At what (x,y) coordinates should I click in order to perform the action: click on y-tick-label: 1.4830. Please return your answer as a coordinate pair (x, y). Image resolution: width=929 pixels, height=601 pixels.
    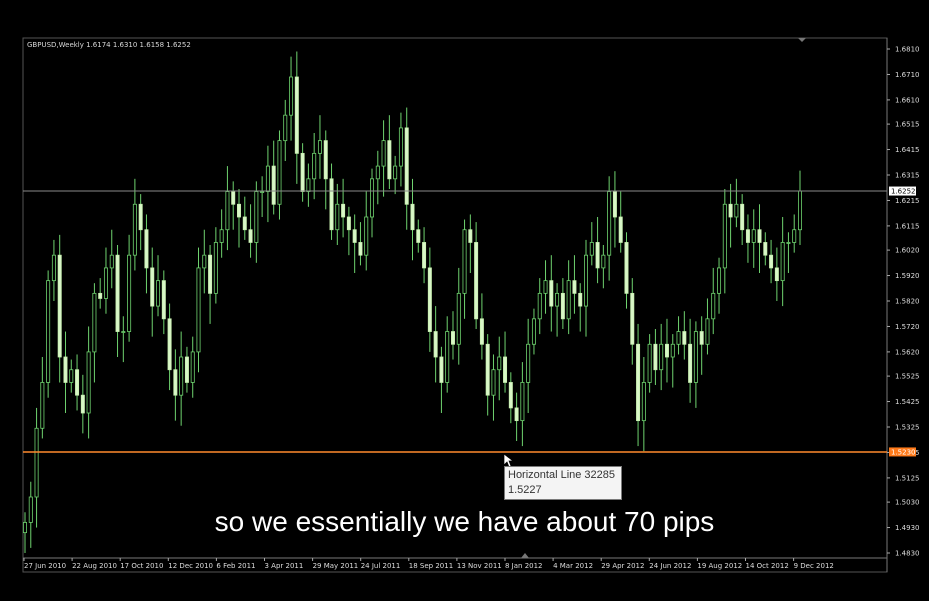
    Looking at the image, I should click on (907, 554).